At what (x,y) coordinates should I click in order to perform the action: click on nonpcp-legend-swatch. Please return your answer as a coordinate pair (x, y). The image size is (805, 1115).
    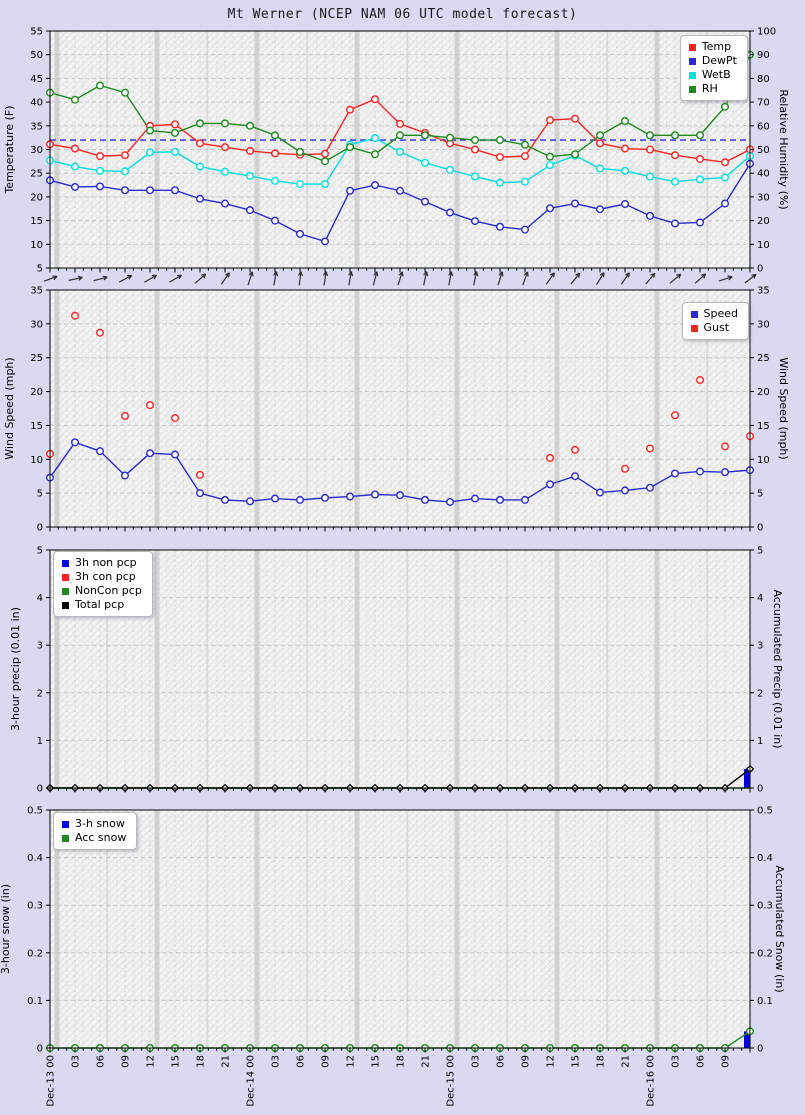
    Looking at the image, I should click on (65, 563).